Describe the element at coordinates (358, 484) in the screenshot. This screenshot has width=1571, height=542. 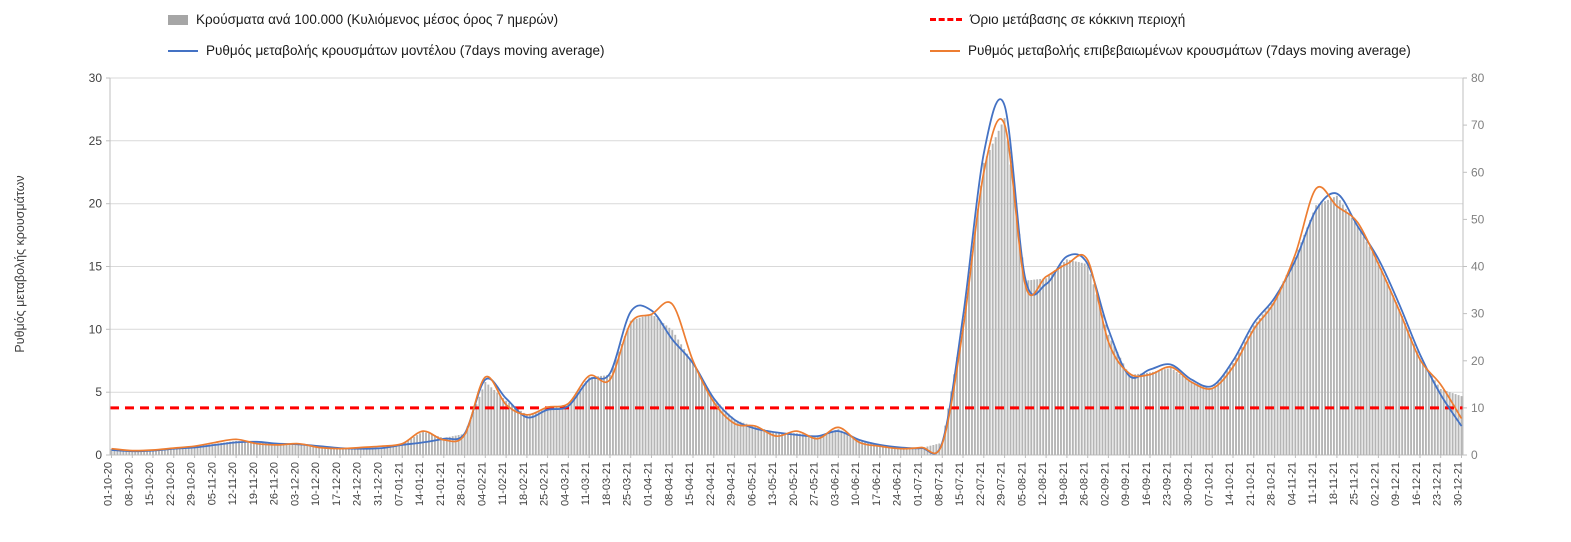
I see `x-axis-tick-label: 24-12-20` at that location.